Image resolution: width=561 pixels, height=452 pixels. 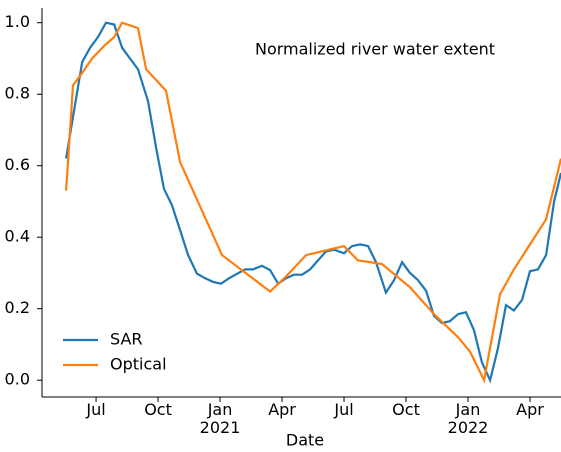 What do you see at coordinates (17, 379) in the screenshot?
I see `y-tick-label: 0.0` at bounding box center [17, 379].